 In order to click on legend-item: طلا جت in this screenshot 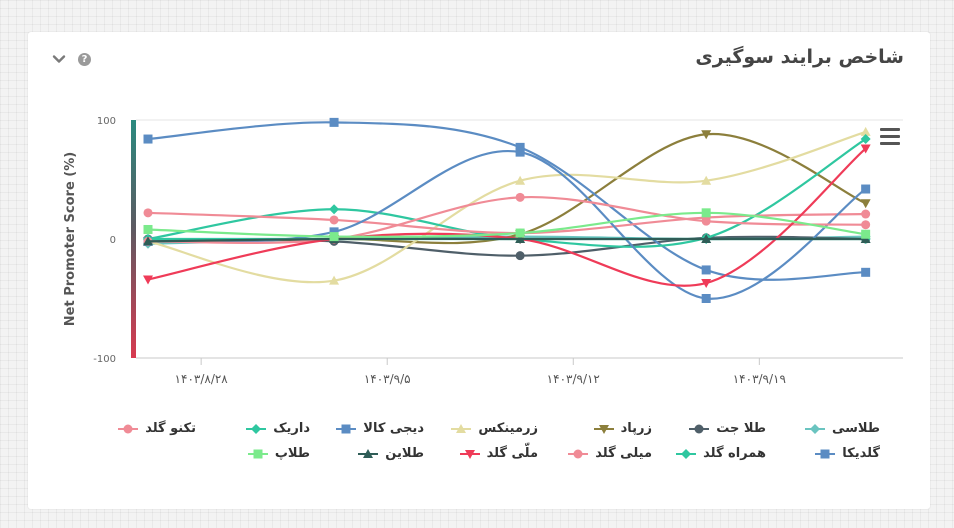, I will do `click(709, 428)`.